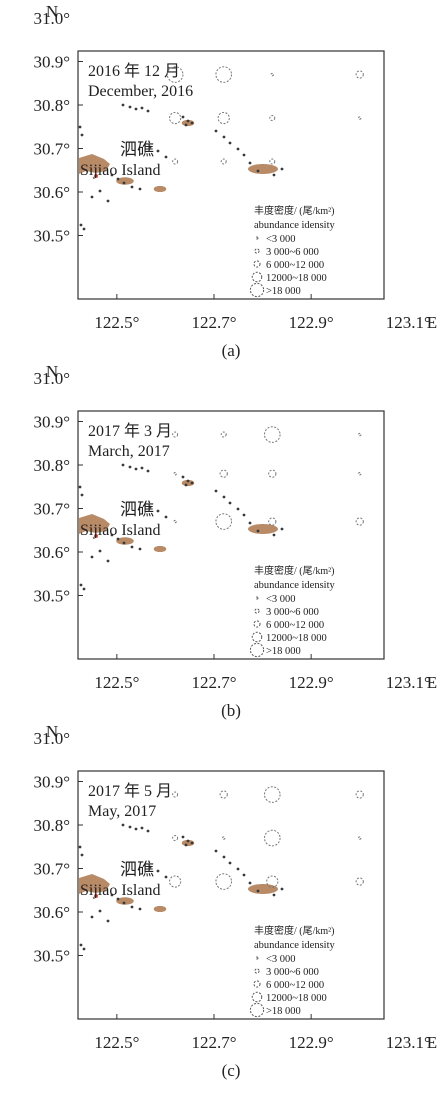 The image size is (443, 1107). What do you see at coordinates (51, 869) in the screenshot?
I see `lat-tick-label: 30.7°` at bounding box center [51, 869].